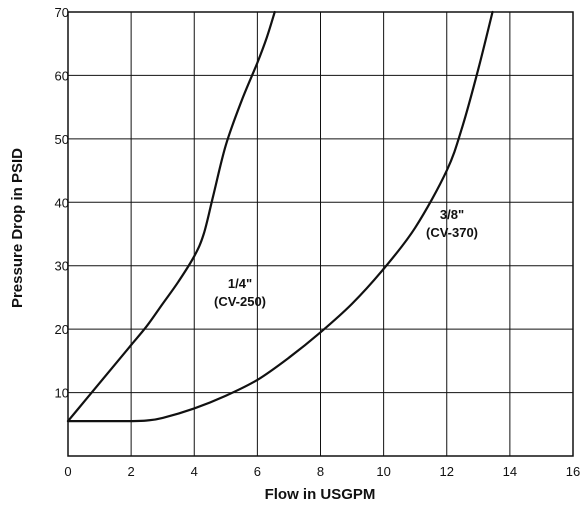 This screenshot has width=582, height=511. I want to click on y-tick-label: 10, so click(62, 393).